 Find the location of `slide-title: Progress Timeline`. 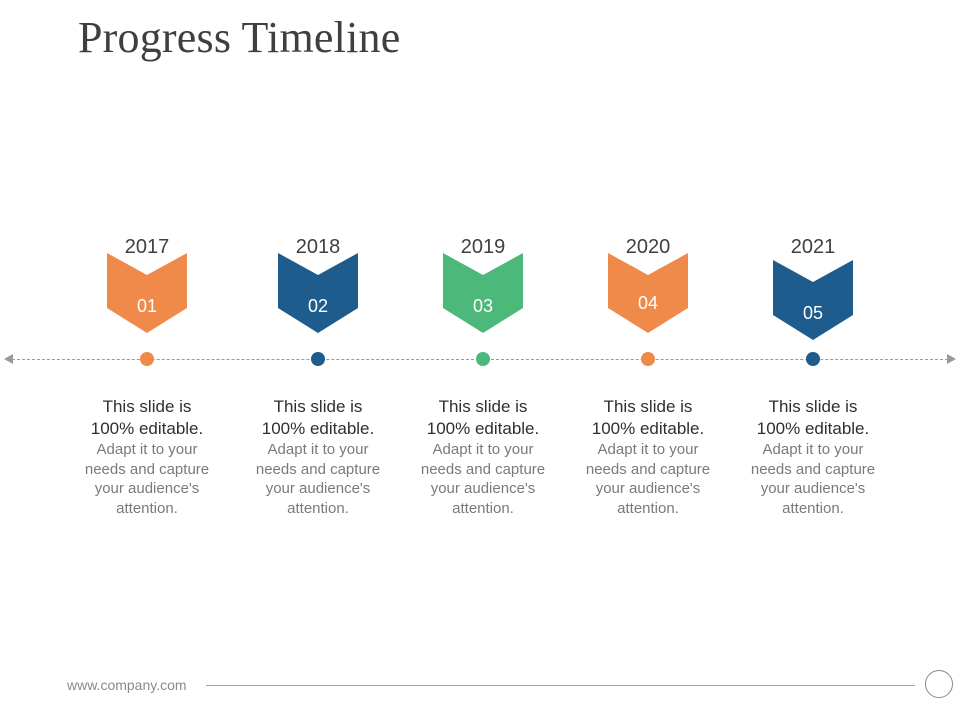

slide-title: Progress Timeline is located at coordinates (239, 37).